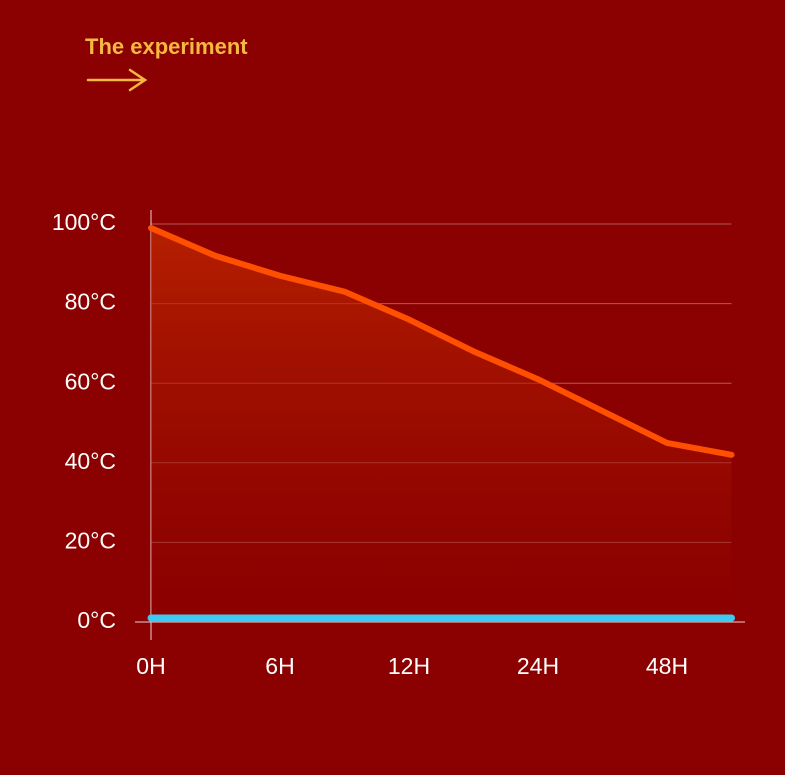 This screenshot has width=785, height=775. Describe the element at coordinates (90, 302) in the screenshot. I see `y-tick-label: 80°C` at that location.